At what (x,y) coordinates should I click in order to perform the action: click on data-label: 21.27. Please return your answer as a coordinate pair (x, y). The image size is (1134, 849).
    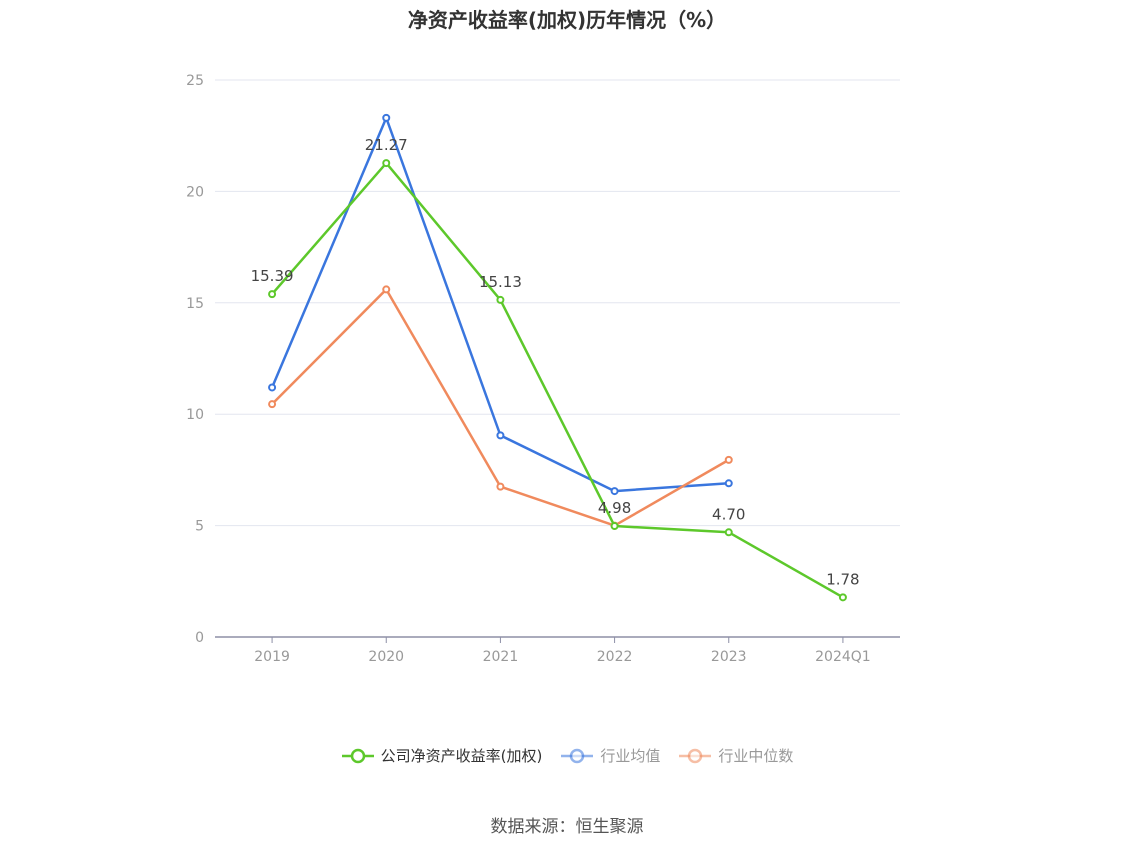
    Looking at the image, I should click on (386, 145).